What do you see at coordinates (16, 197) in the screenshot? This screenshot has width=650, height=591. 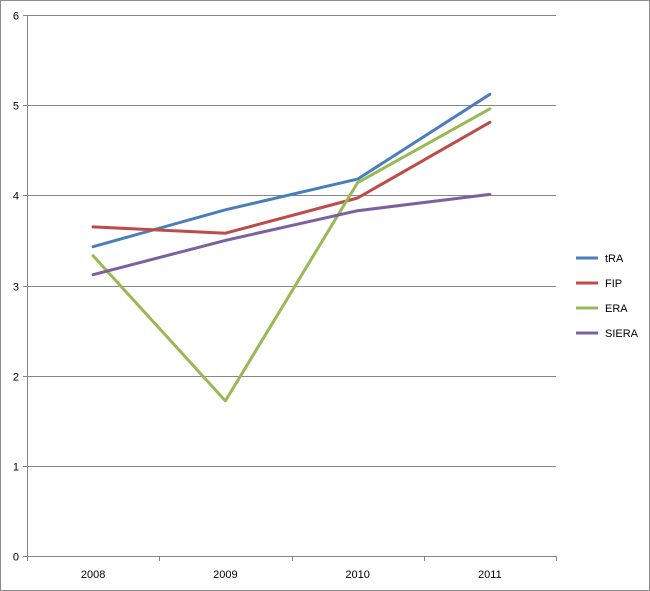 I see `y-tick-label: 4` at bounding box center [16, 197].